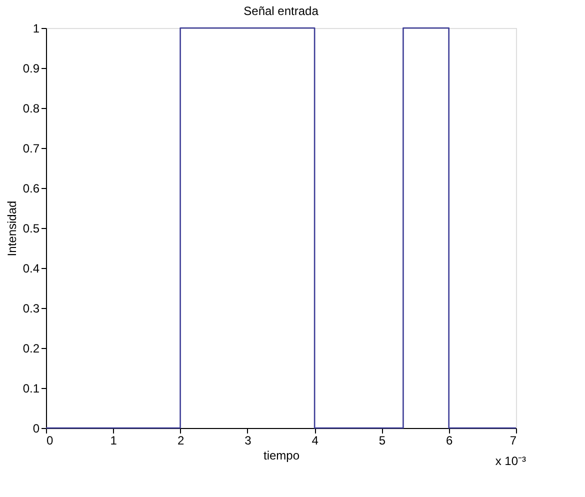 The height and width of the screenshot is (497, 585). What do you see at coordinates (31, 149) in the screenshot?
I see `y-tick-label: 0.7` at bounding box center [31, 149].